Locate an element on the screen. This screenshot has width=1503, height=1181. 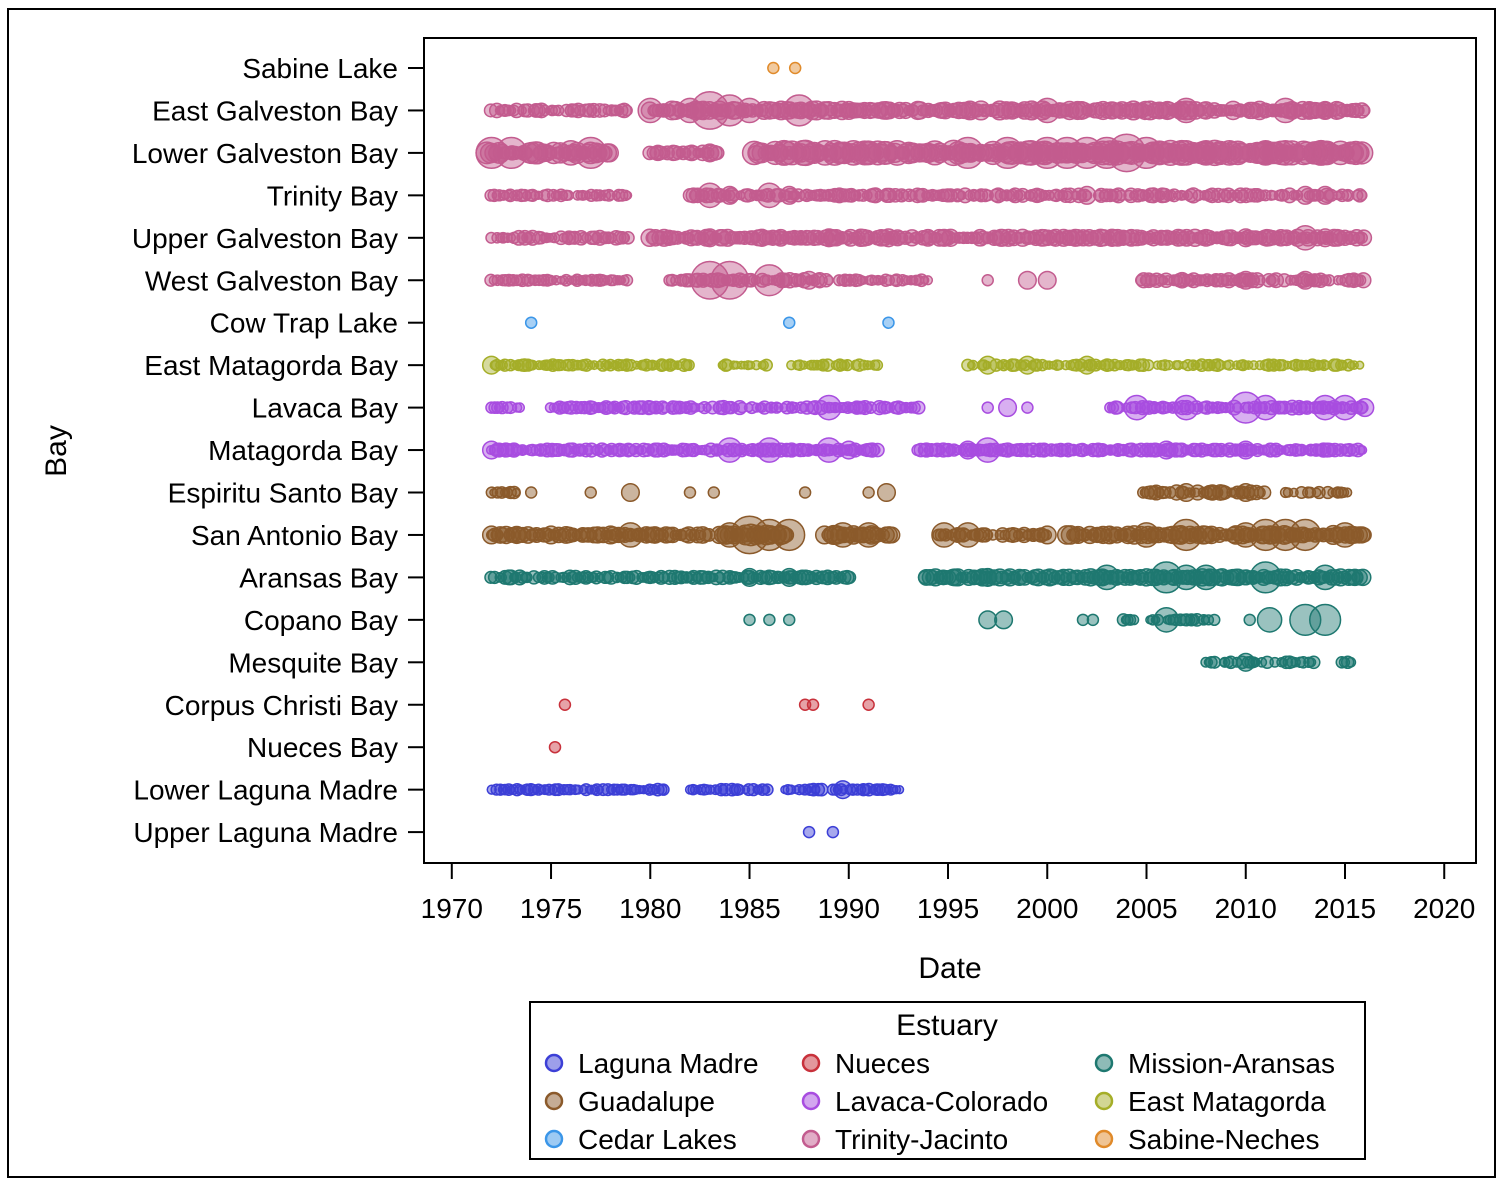
x-tick-label: 1995 is located at coordinates (948, 908).